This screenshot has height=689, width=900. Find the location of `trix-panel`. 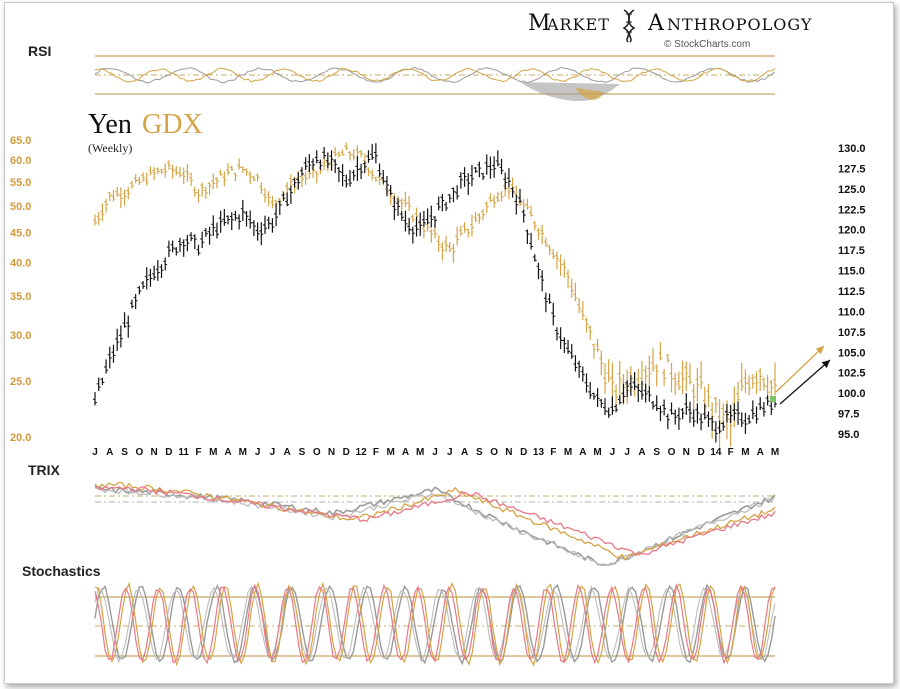

trix-panel is located at coordinates (435, 523).